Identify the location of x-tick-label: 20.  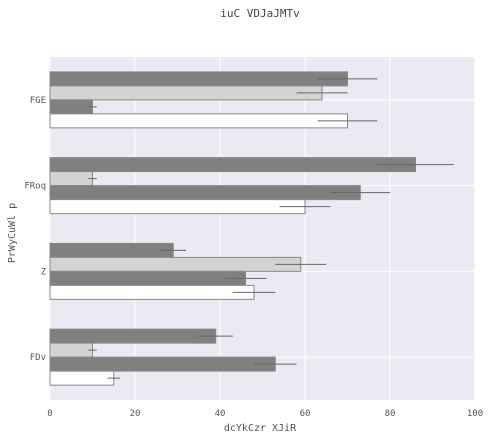
(135, 414).